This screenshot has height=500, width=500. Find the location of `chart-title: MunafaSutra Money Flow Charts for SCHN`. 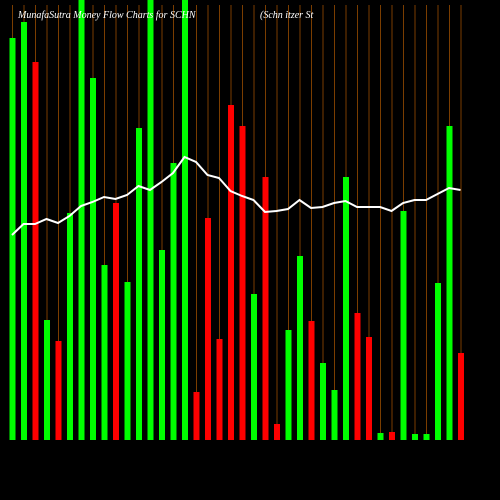

chart-title: MunafaSutra Money Flow Charts for SCHN is located at coordinates (107, 15).